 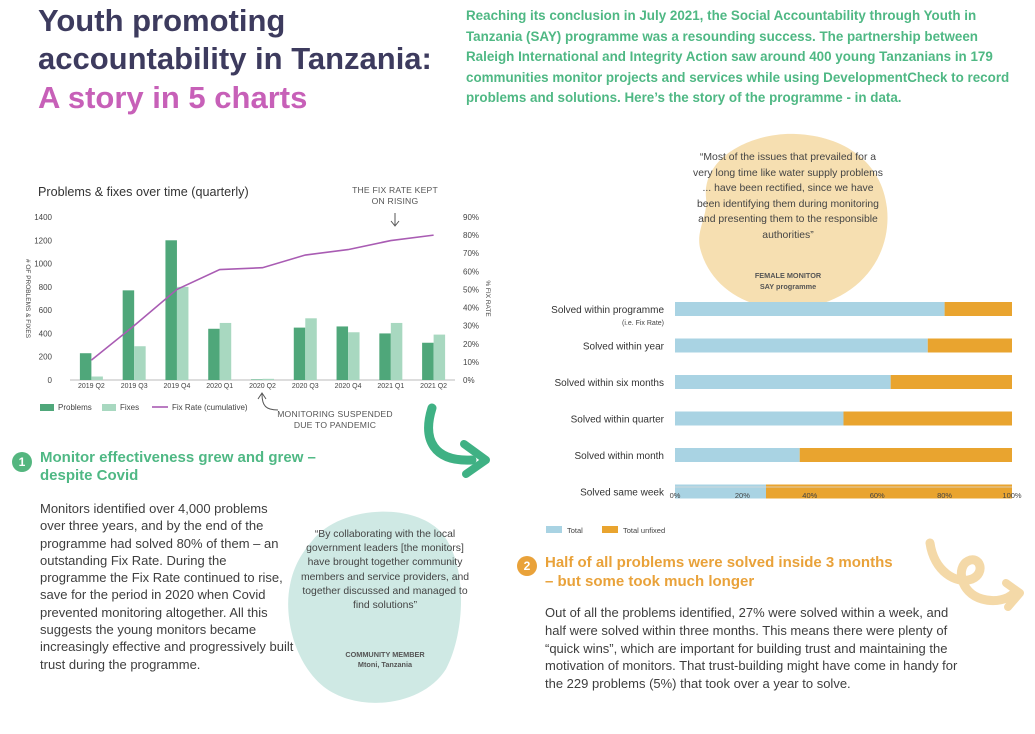 What do you see at coordinates (742, 495) in the screenshot?
I see `x-tick-label: 20%` at bounding box center [742, 495].